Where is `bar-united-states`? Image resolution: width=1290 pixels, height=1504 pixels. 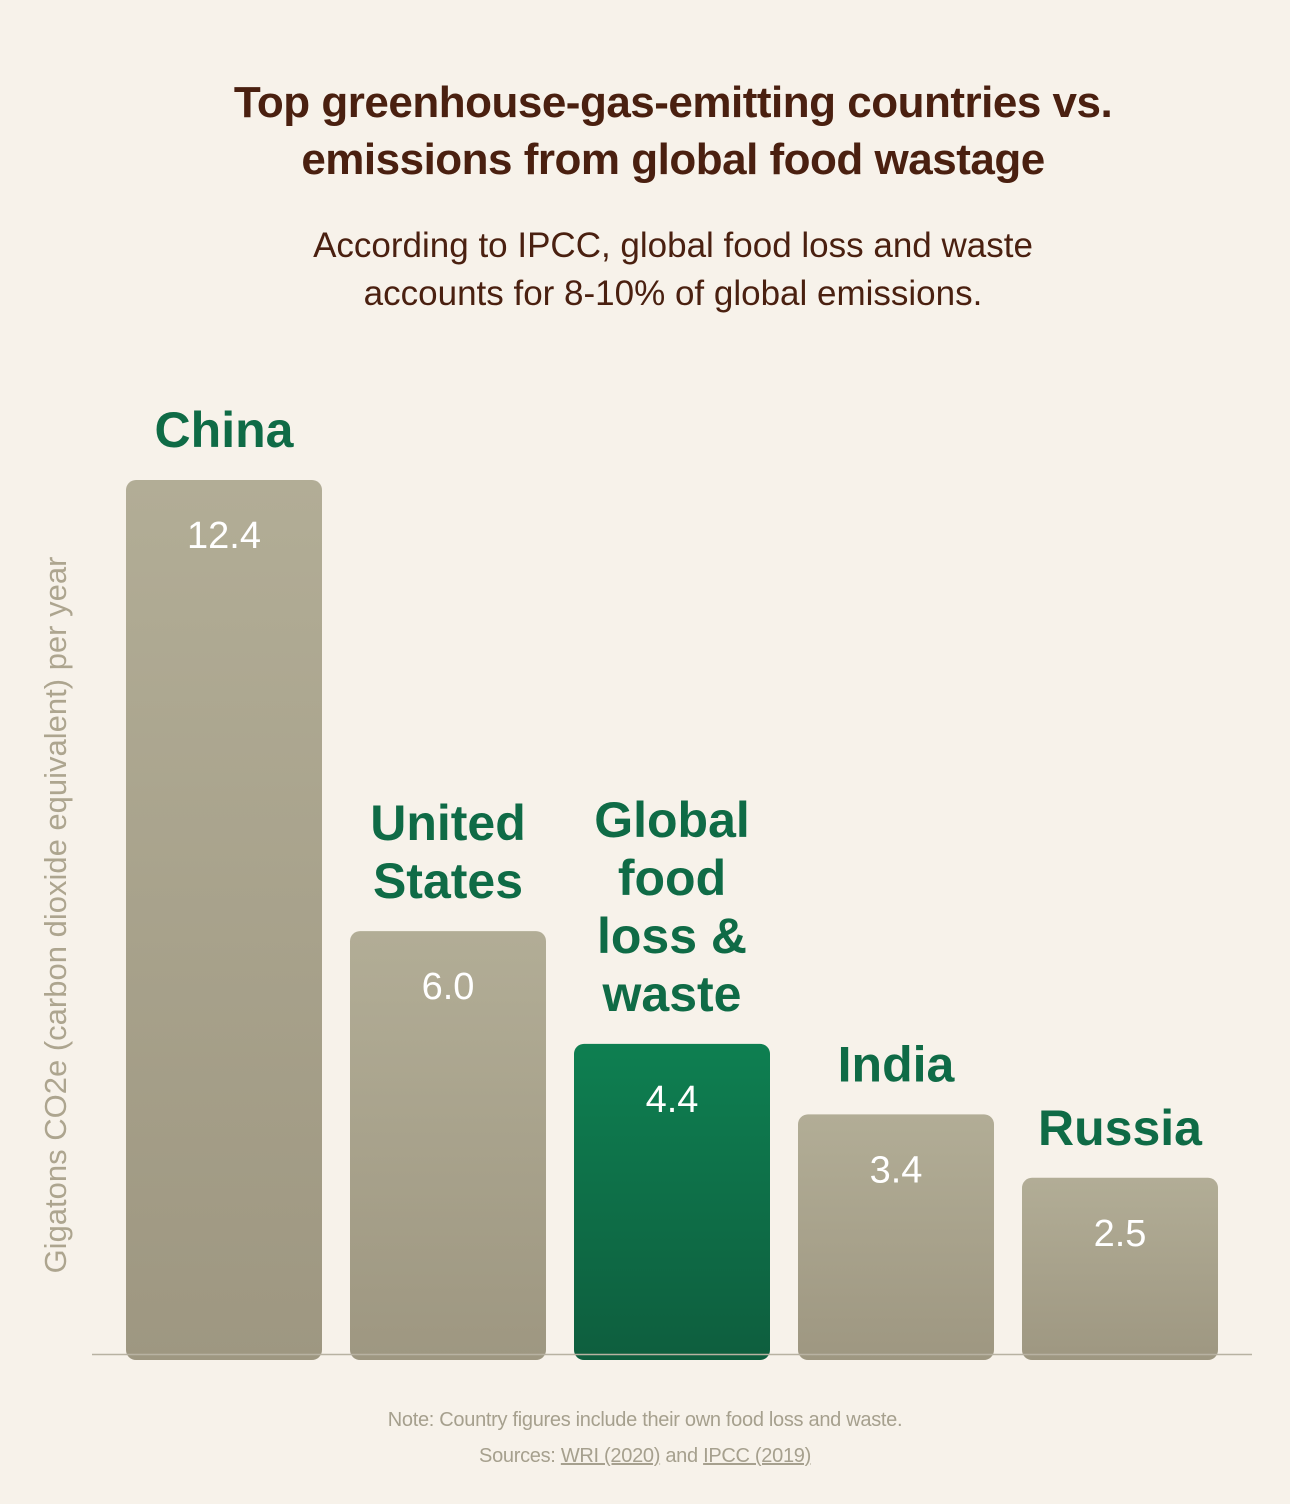 bar-united-states is located at coordinates (448, 1145).